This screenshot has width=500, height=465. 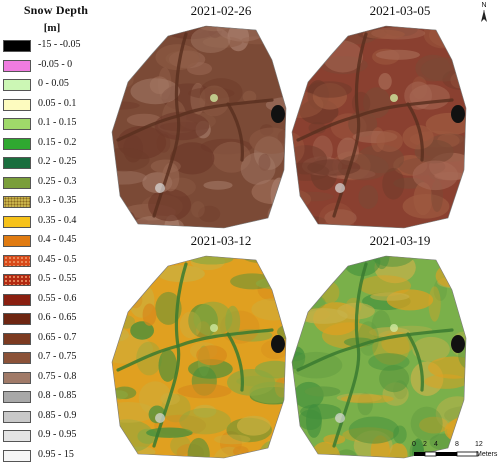 I want to click on legend-label: 0.35 - 0.4, so click(x=57, y=220).